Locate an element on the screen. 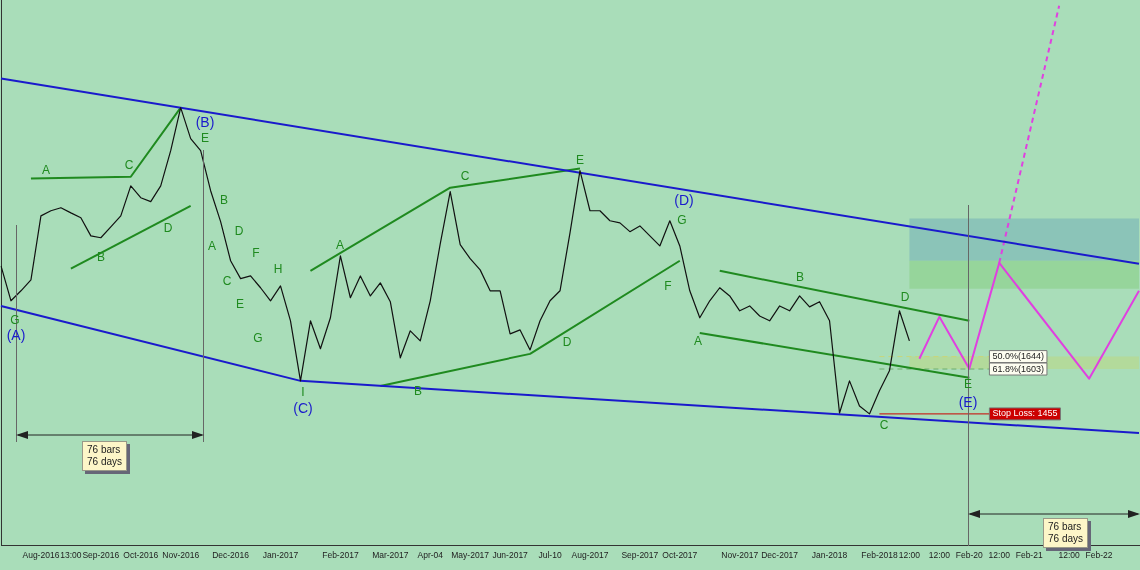  x-tick-label: Feb-22 is located at coordinates (1099, 555).